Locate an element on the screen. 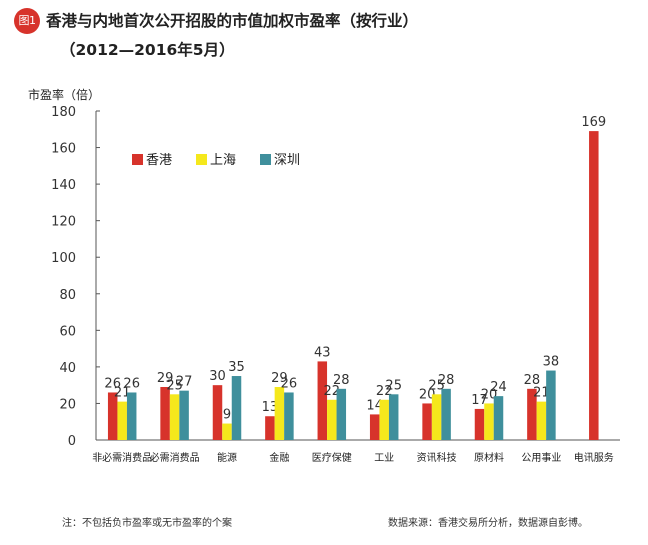 The image size is (648, 545). x-tick-label: 公用事业 is located at coordinates (541, 457).